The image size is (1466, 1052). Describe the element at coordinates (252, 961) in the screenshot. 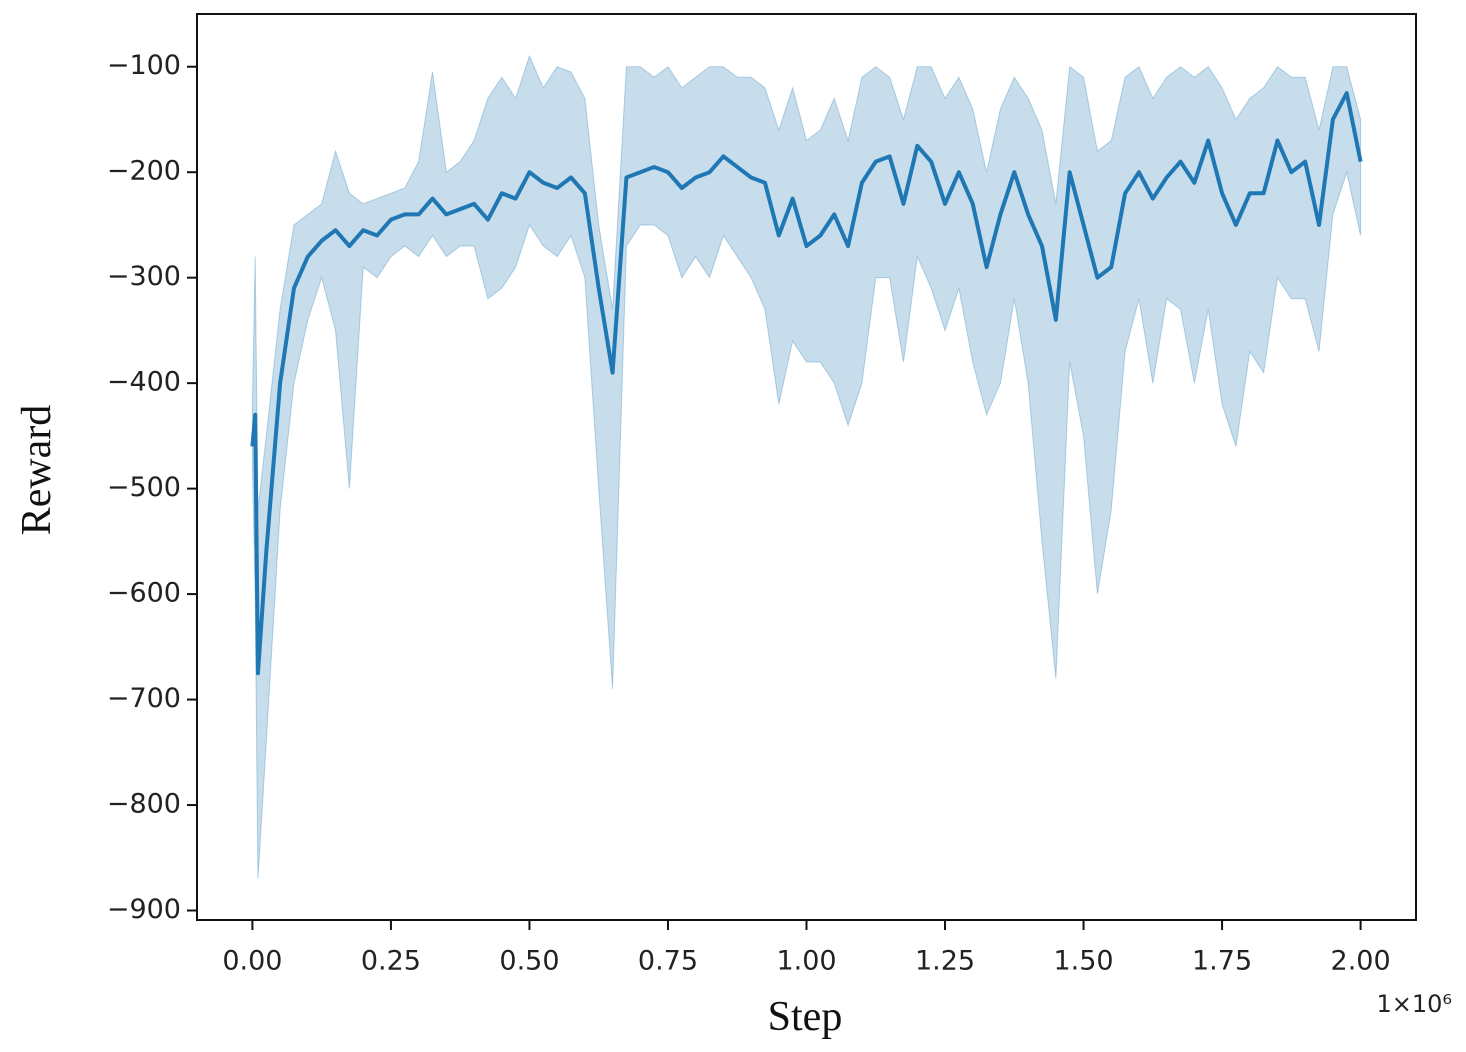

I see `x-tick-label: 0.00` at that location.